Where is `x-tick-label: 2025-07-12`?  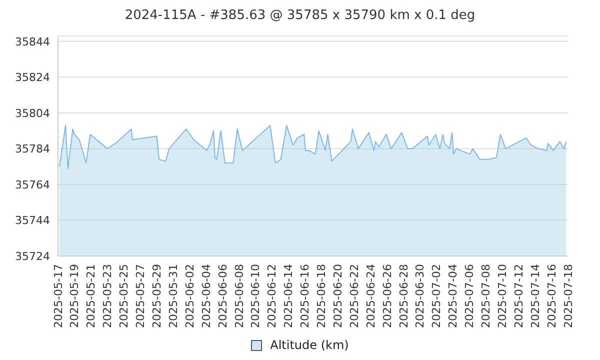 x-tick-label: 2025-07-12 is located at coordinates (519, 296).